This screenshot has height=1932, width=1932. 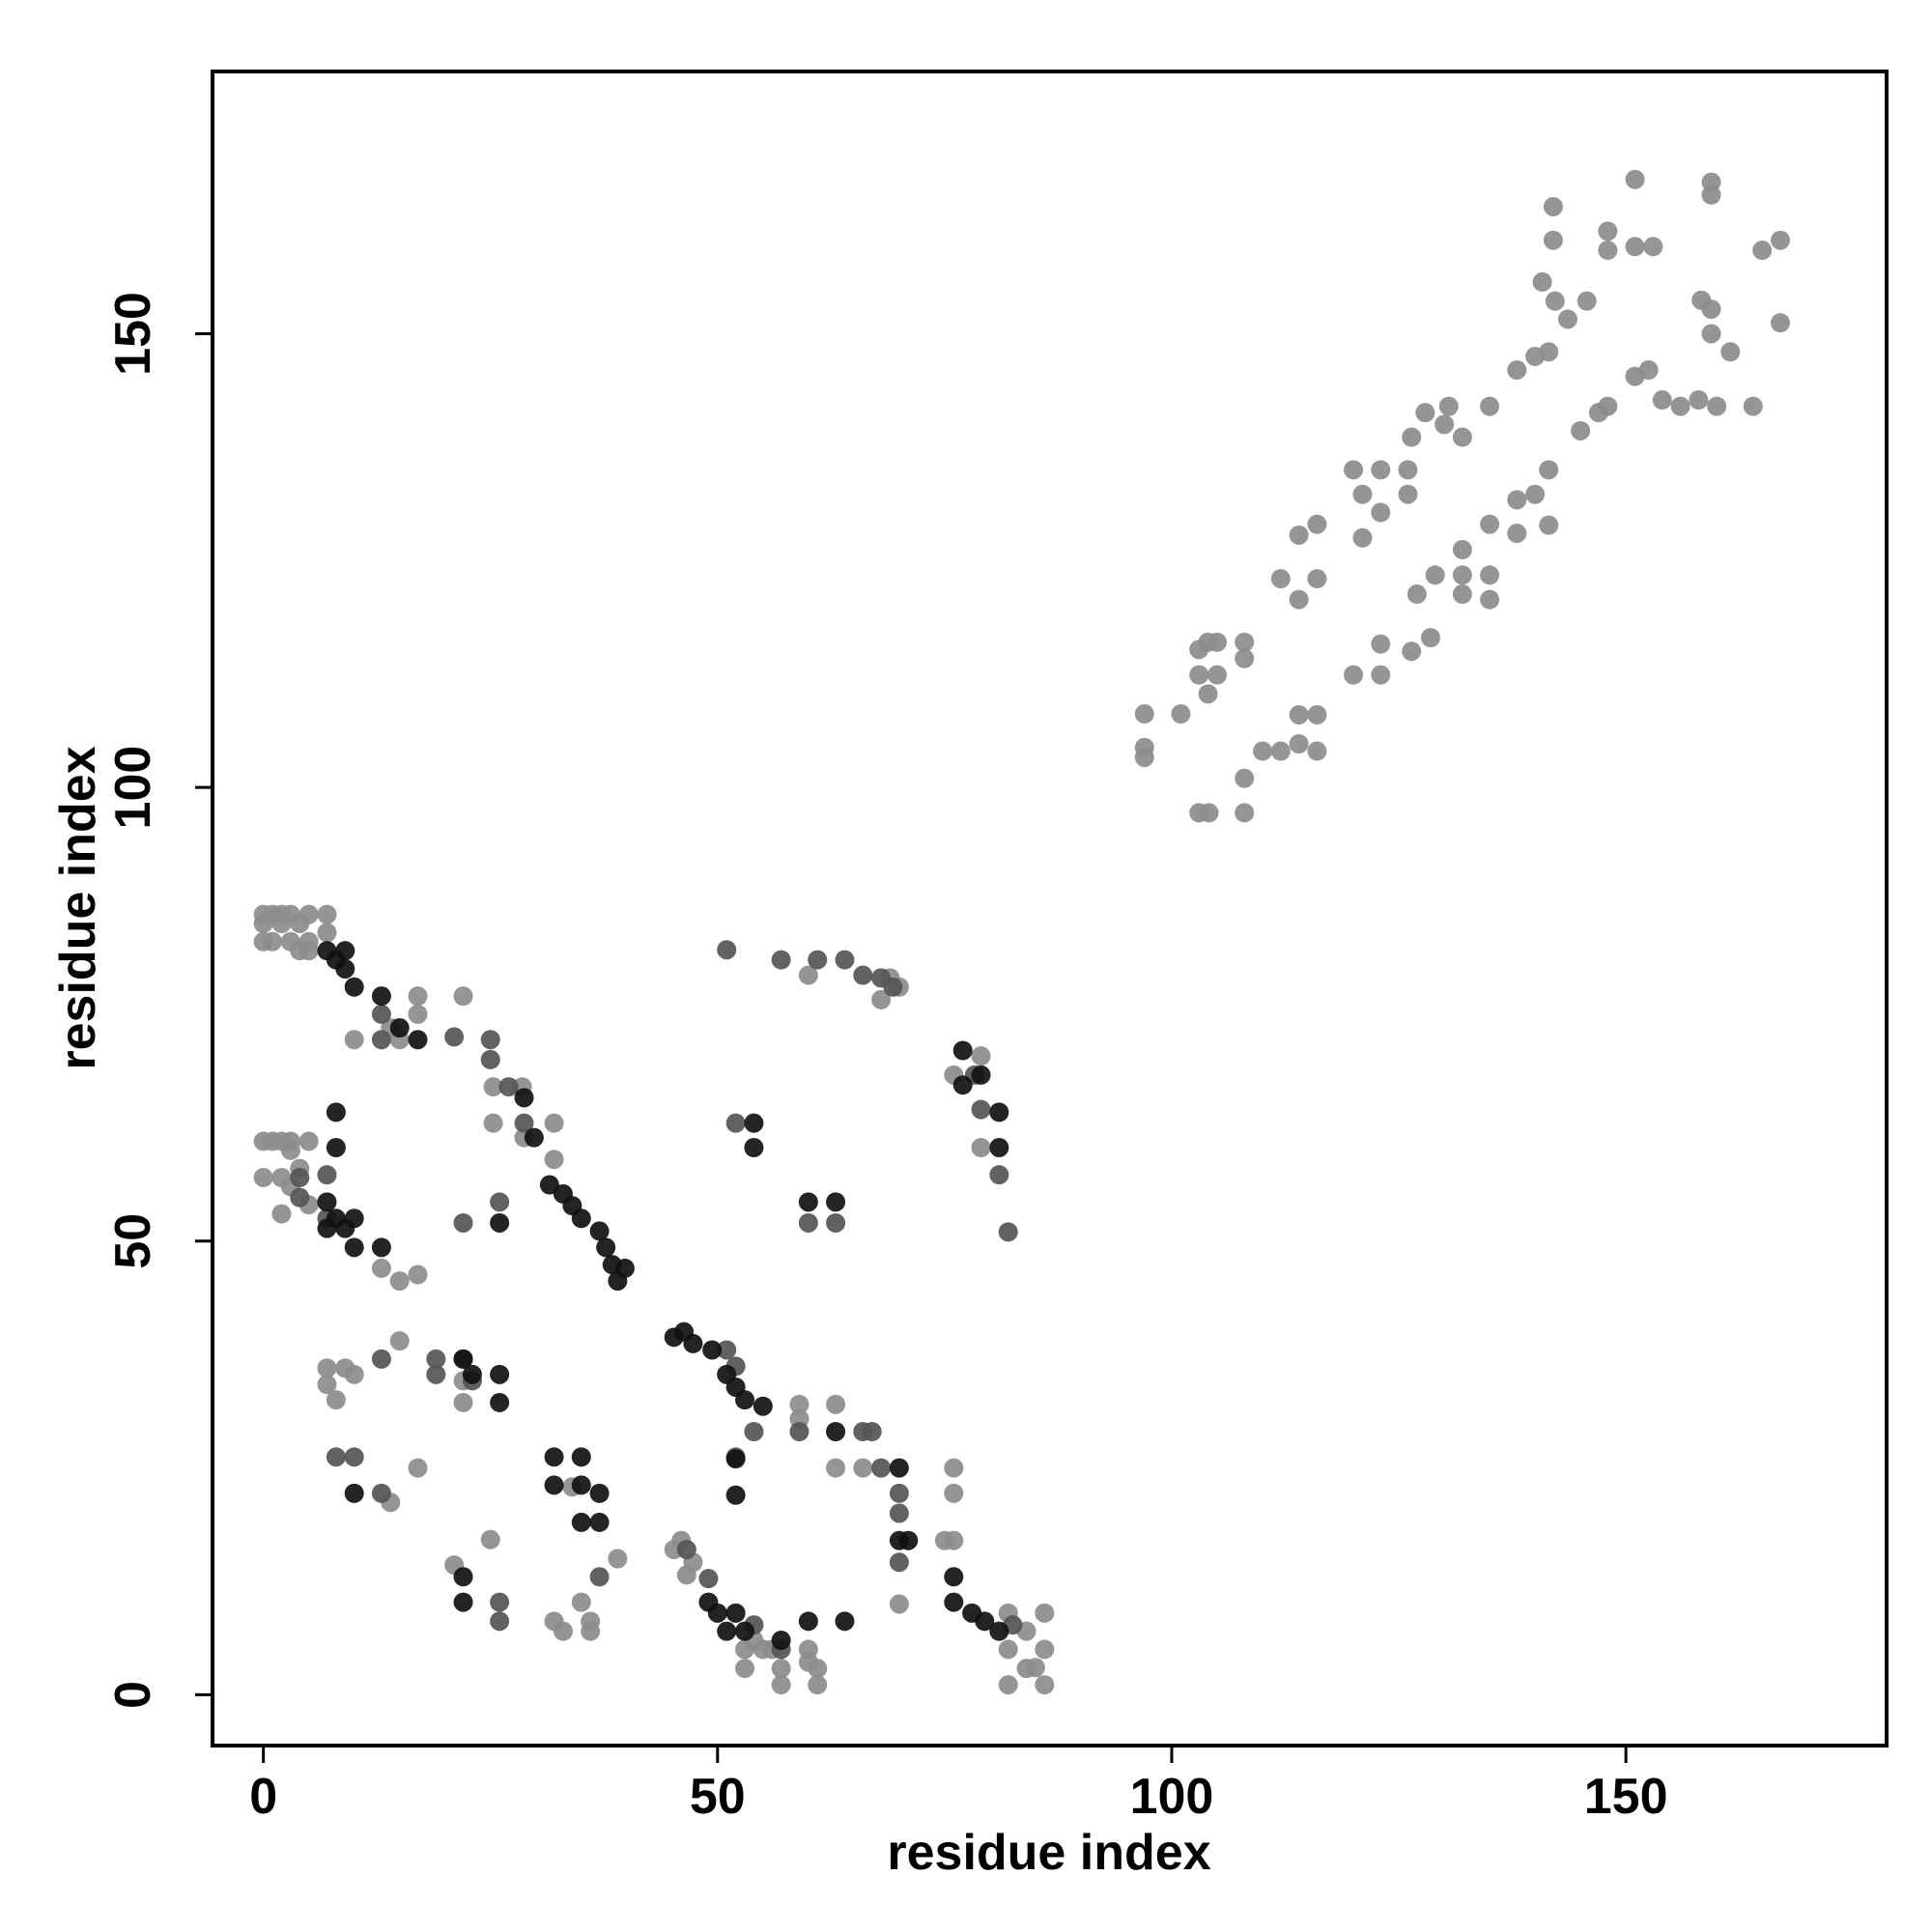 What do you see at coordinates (133, 334) in the screenshot?
I see `y-tick-label: 150` at bounding box center [133, 334].